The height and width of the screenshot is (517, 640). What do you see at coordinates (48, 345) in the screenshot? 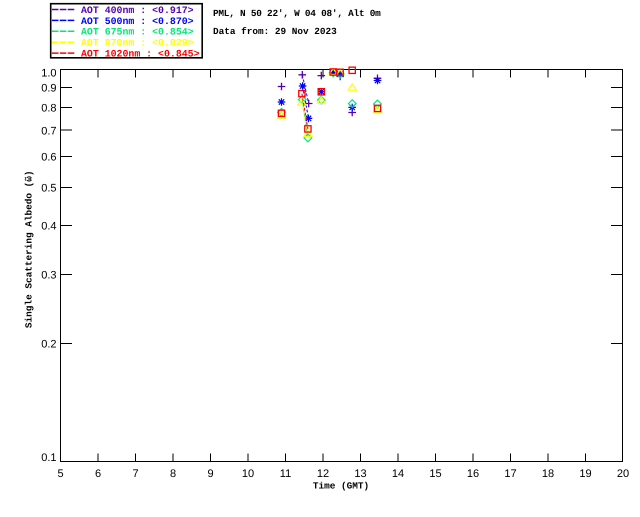
I see `svg-text: 0.2` at bounding box center [48, 345].